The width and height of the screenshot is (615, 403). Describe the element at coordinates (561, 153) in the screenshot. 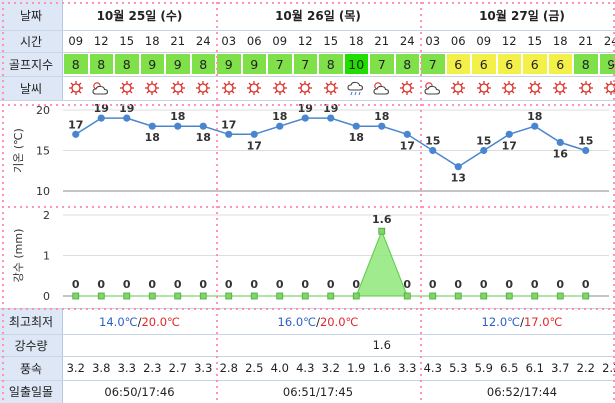

I see `temp-data-label: 16` at that location.